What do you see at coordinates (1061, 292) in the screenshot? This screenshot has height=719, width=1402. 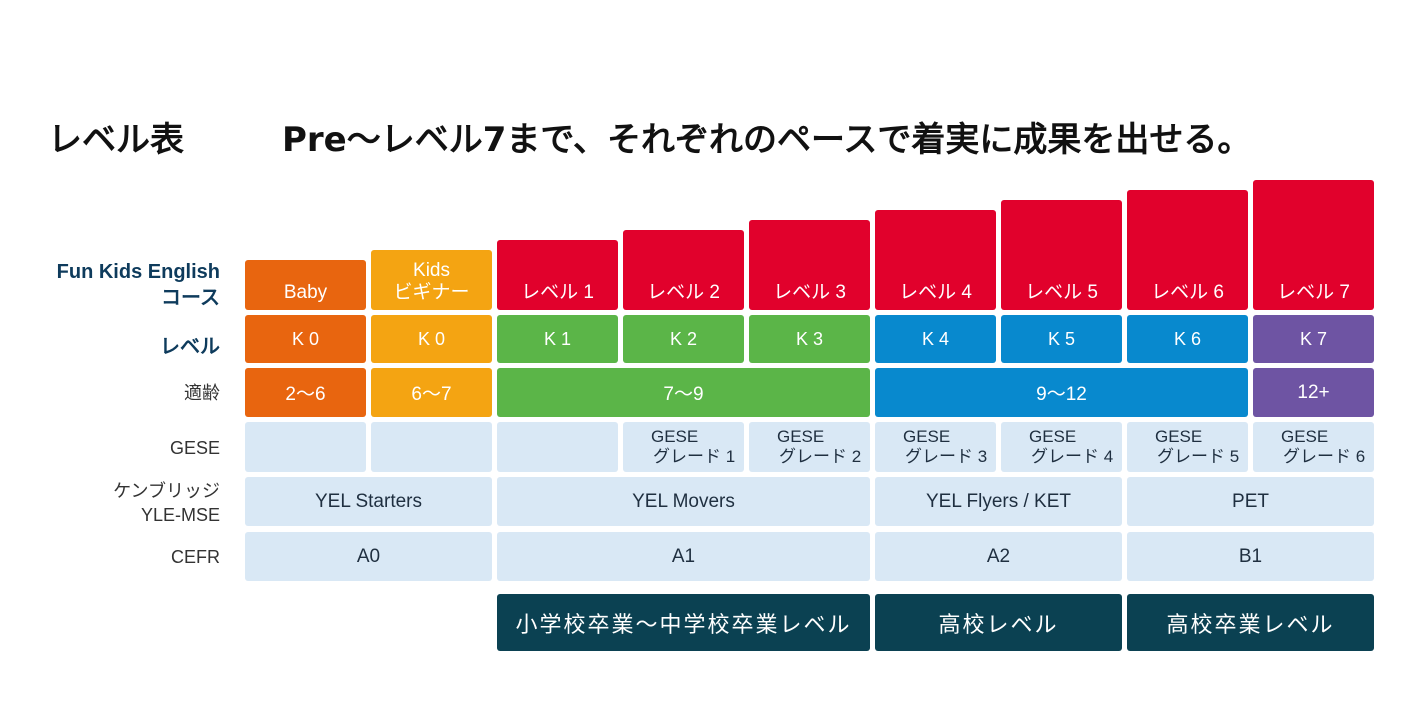 I see `course-label: レベル 5` at bounding box center [1061, 292].